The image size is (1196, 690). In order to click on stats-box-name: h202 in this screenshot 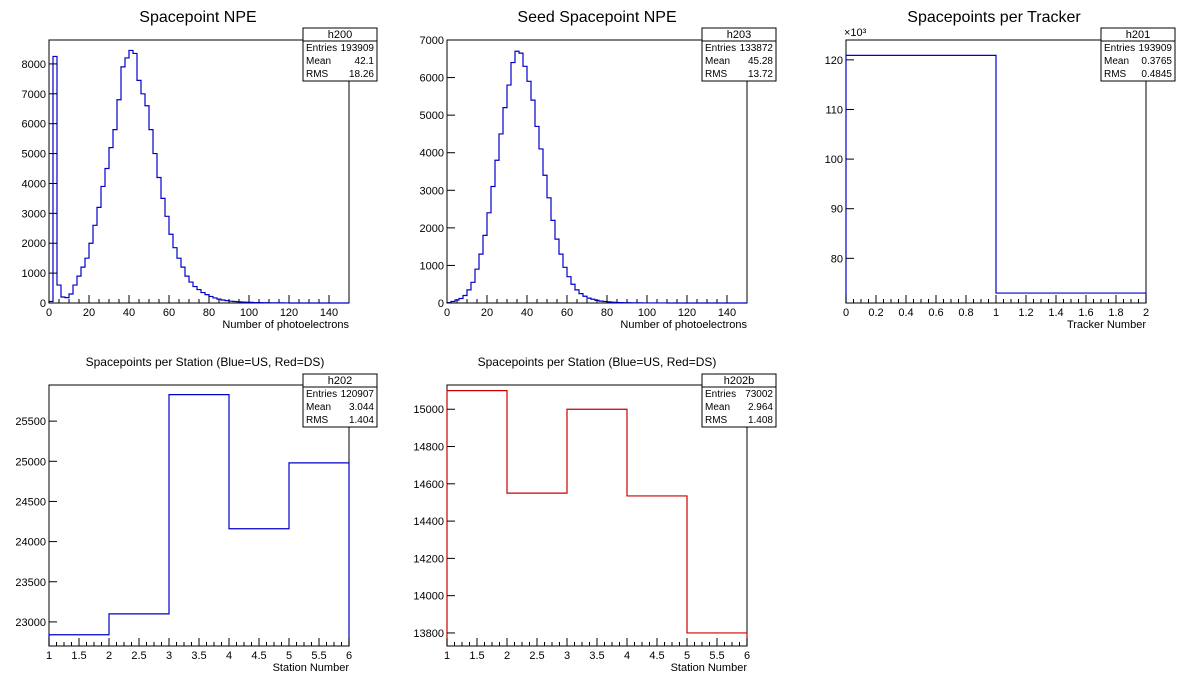, I will do `click(340, 381)`.